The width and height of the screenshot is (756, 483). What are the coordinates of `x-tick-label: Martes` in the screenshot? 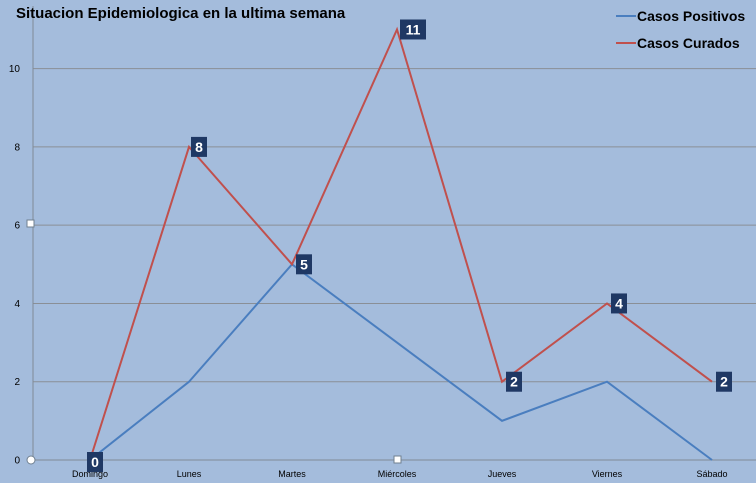 It's located at (292, 474).